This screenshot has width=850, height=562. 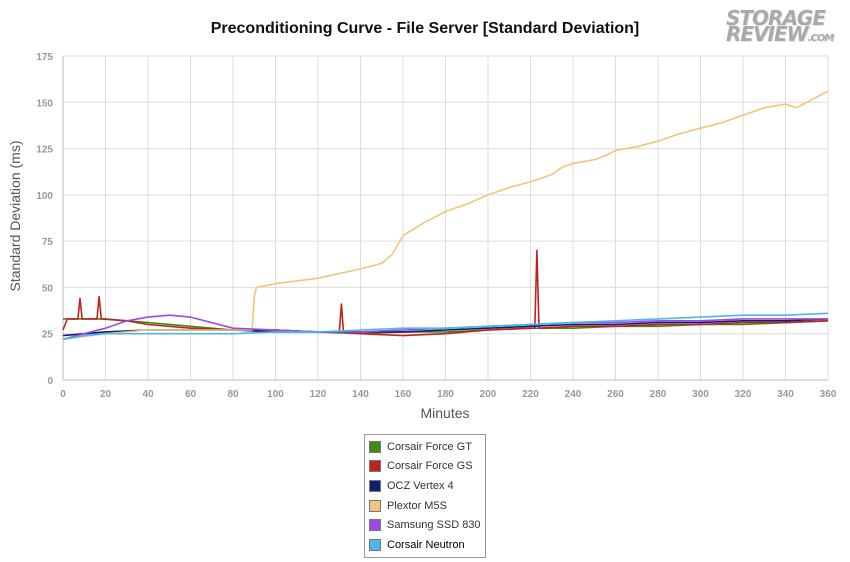 What do you see at coordinates (785, 394) in the screenshot?
I see `x-tick-label: 340` at bounding box center [785, 394].